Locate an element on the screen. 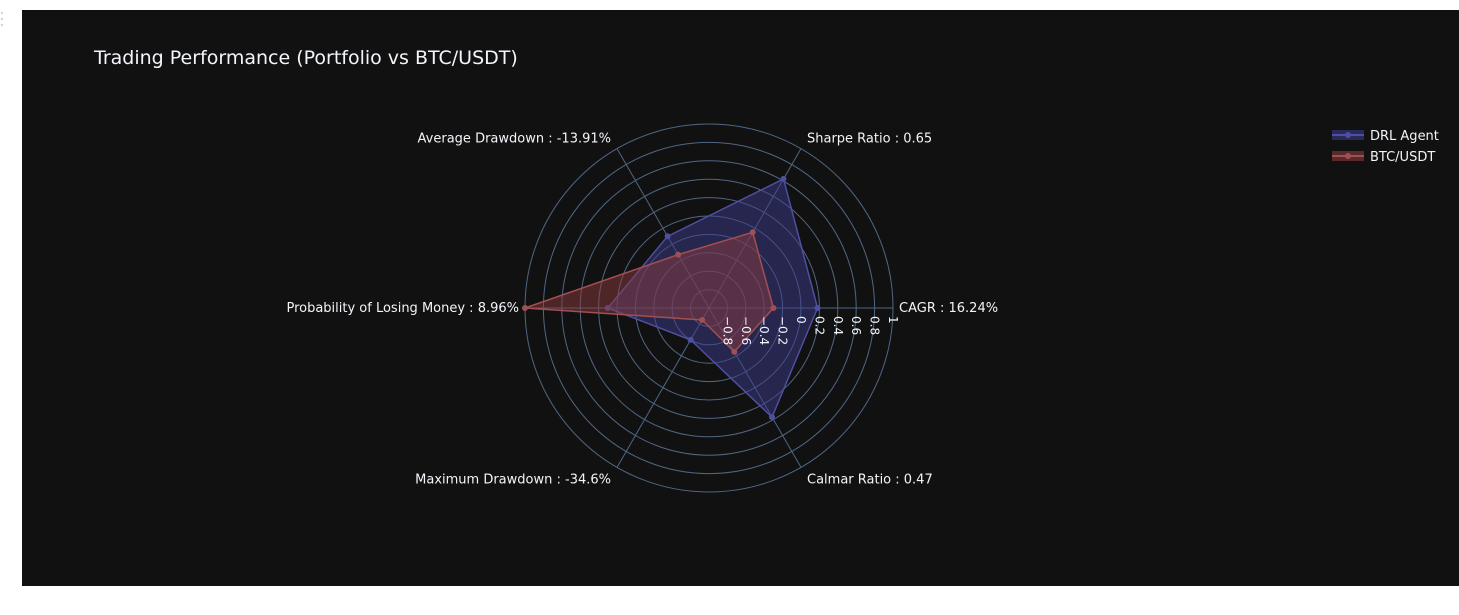 Image resolution: width=1459 pixels, height=615 pixels. legend-label: BTC/USDT is located at coordinates (1402, 157).